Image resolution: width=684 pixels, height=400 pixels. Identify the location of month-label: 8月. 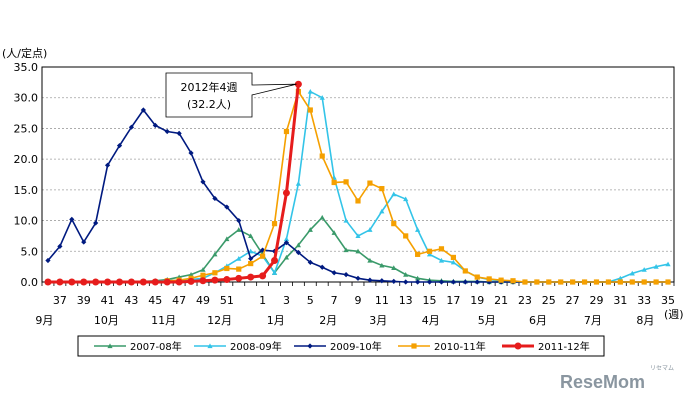
(645, 320).